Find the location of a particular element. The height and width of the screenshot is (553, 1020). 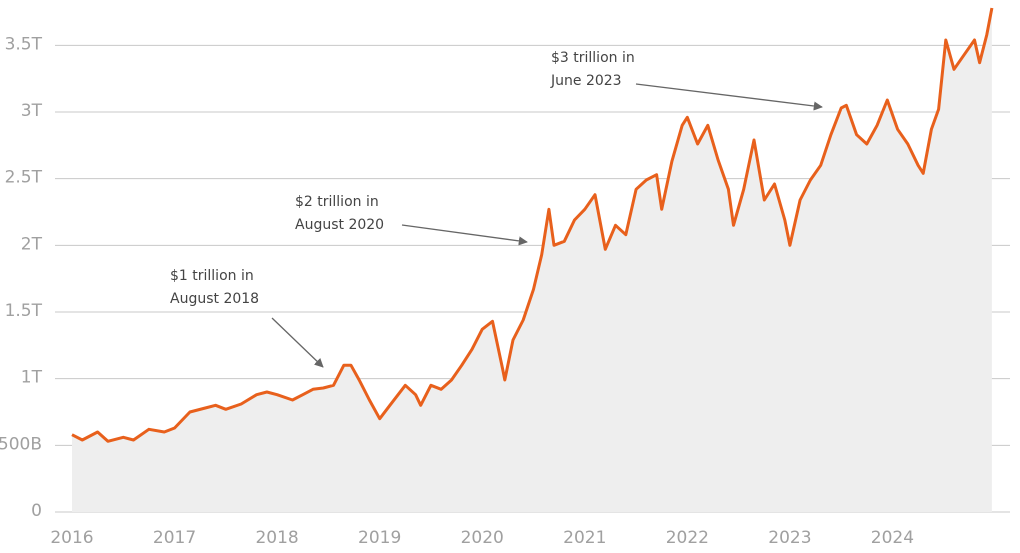

annotation-text: $2 trillion in is located at coordinates (337, 202).